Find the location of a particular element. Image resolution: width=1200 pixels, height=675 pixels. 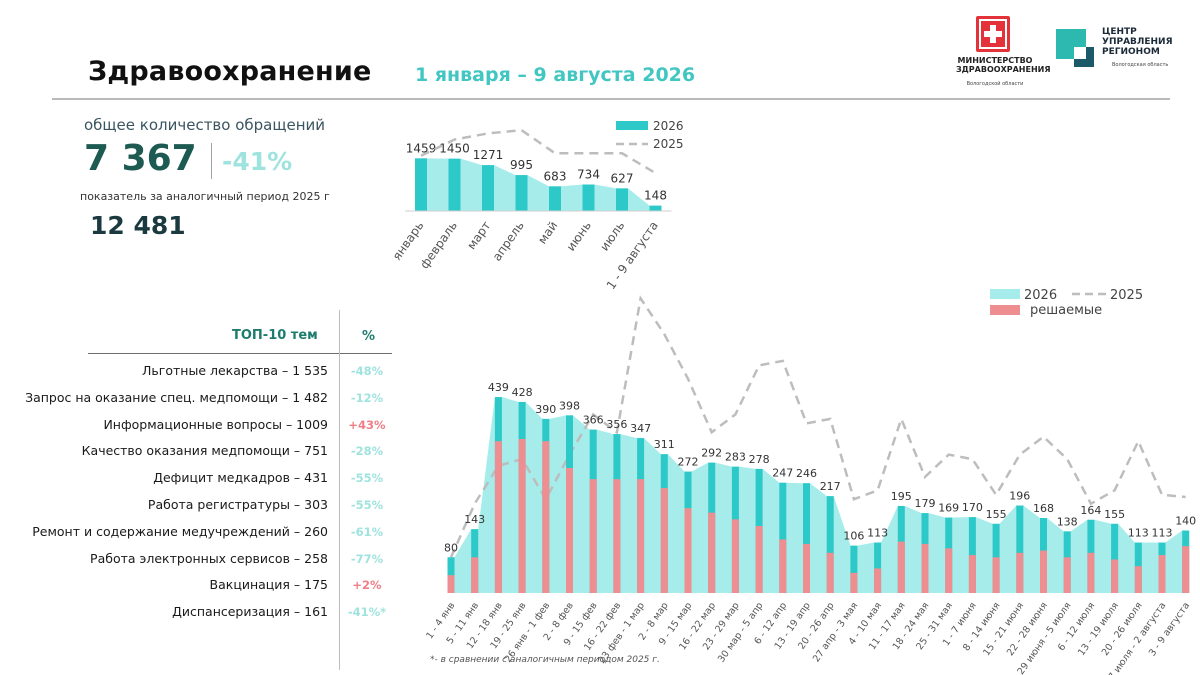

monthly-value-label: 1450 is located at coordinates (454, 149).